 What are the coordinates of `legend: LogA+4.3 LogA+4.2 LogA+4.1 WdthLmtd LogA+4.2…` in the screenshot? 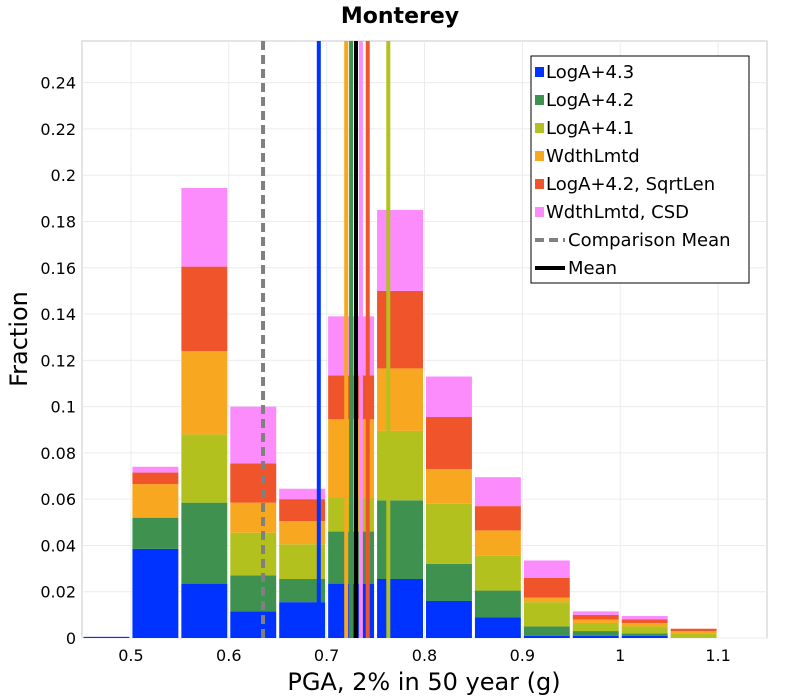 It's located at (640, 169).